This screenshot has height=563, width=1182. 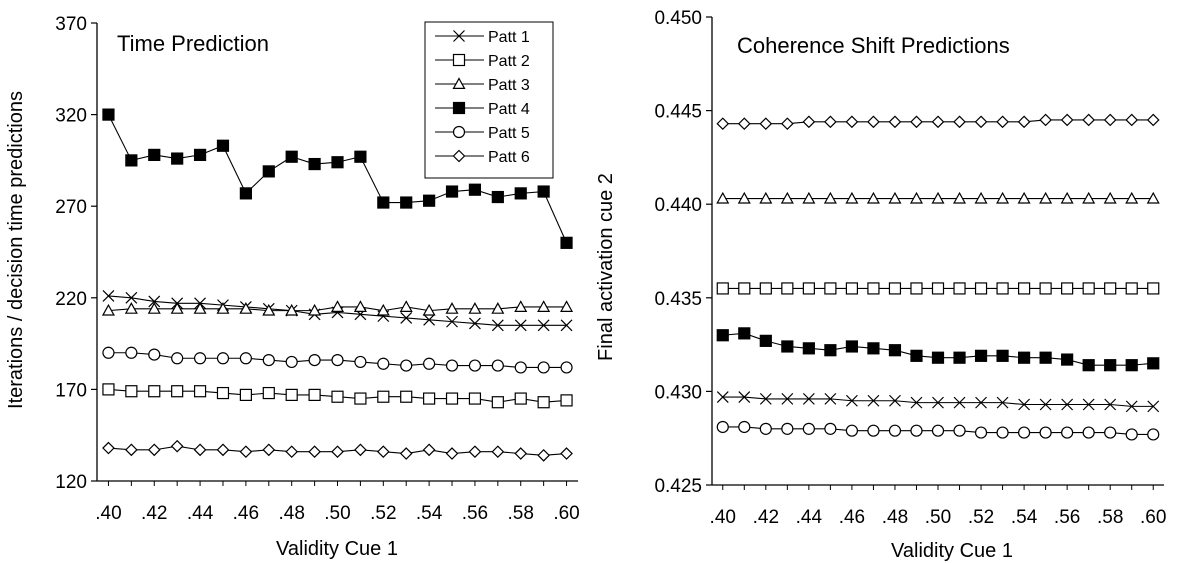 I want to click on right-y-tick-label: 0.440, so click(x=678, y=205).